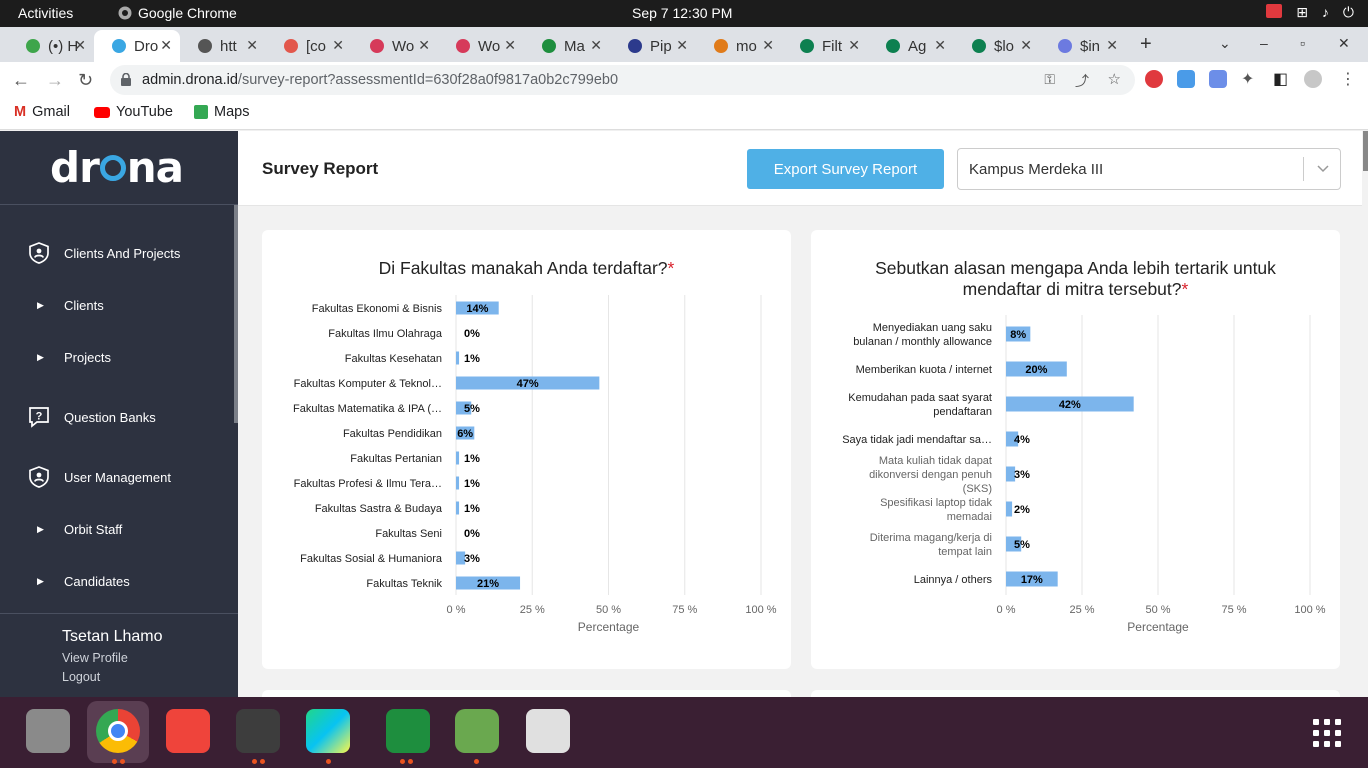  I want to click on minimize-button: –, so click(1264, 43).